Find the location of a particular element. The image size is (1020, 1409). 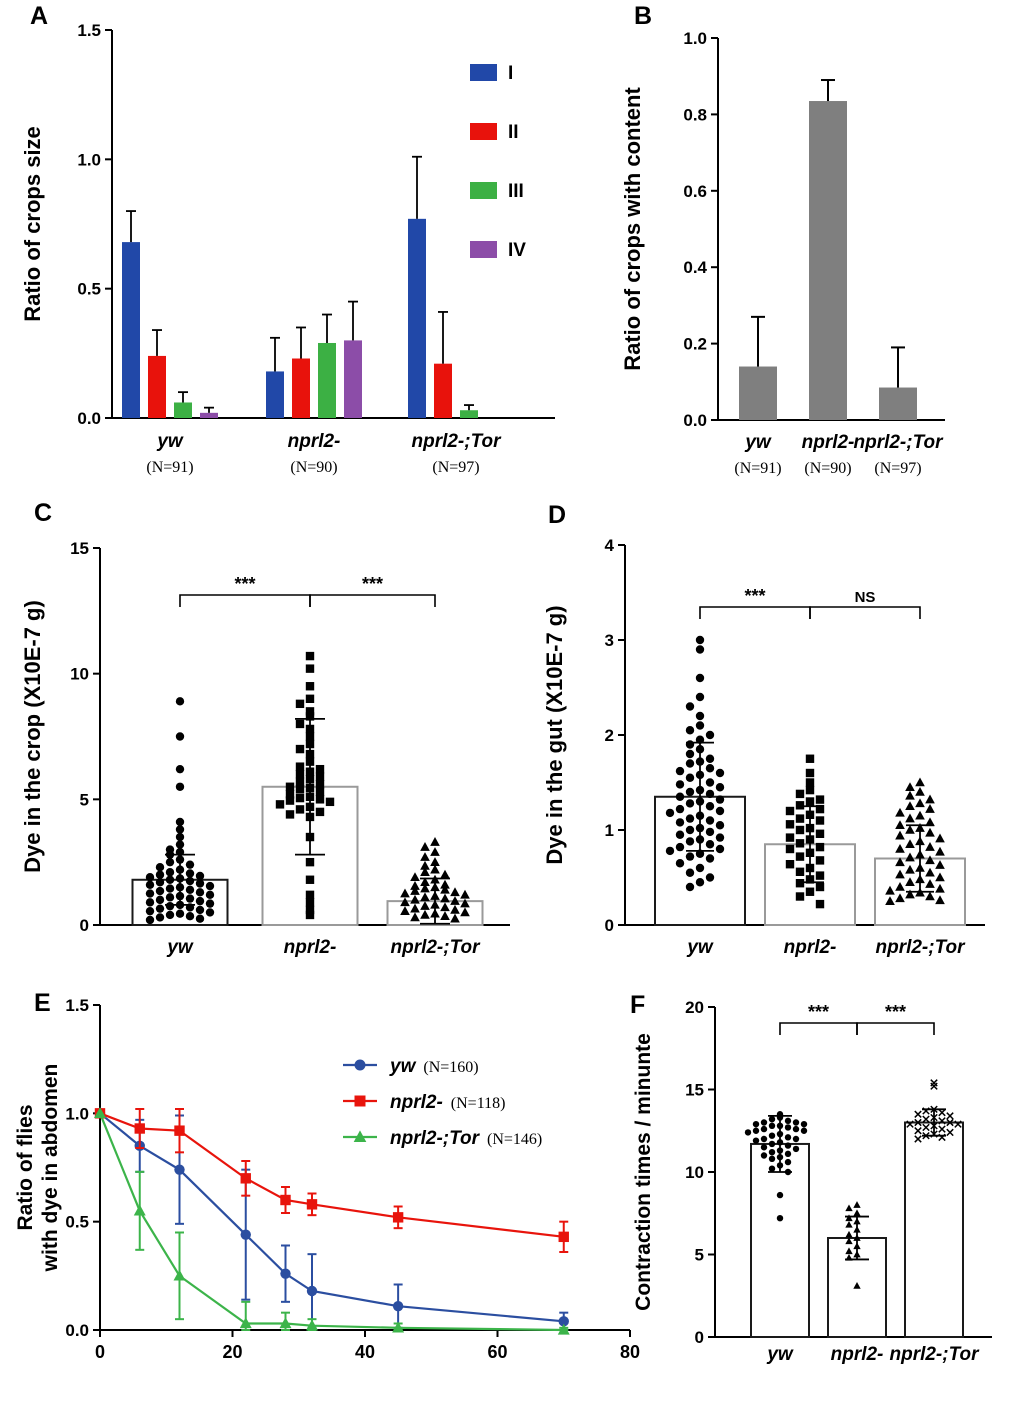

panel-d-letter: D is located at coordinates (557, 515).